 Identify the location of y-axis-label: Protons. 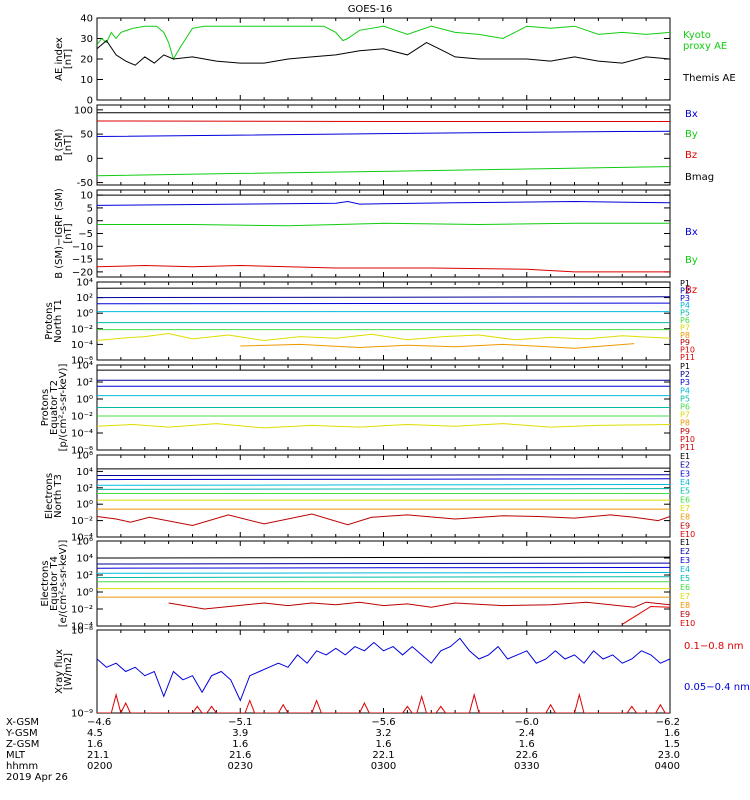
(45, 407).